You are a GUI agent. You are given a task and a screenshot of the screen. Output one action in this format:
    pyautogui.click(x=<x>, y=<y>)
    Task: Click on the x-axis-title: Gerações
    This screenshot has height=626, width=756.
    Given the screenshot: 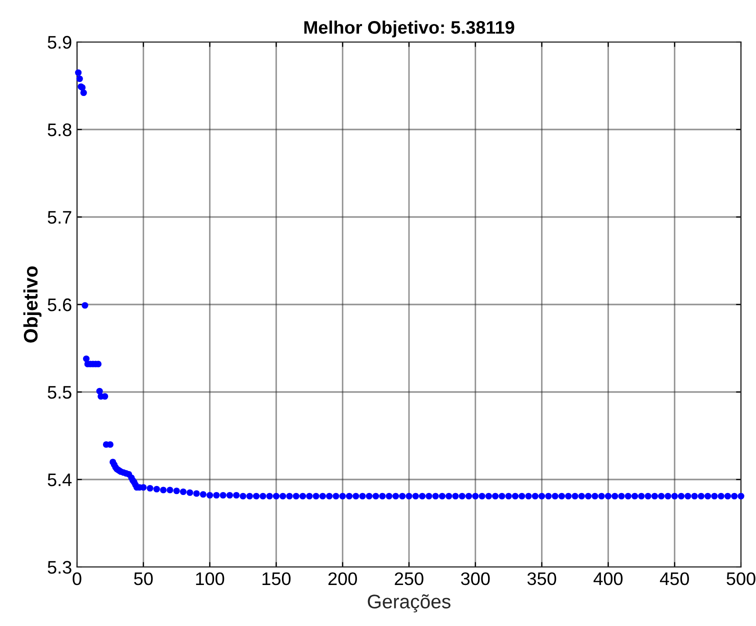 What is the action you would take?
    pyautogui.click(x=409, y=603)
    